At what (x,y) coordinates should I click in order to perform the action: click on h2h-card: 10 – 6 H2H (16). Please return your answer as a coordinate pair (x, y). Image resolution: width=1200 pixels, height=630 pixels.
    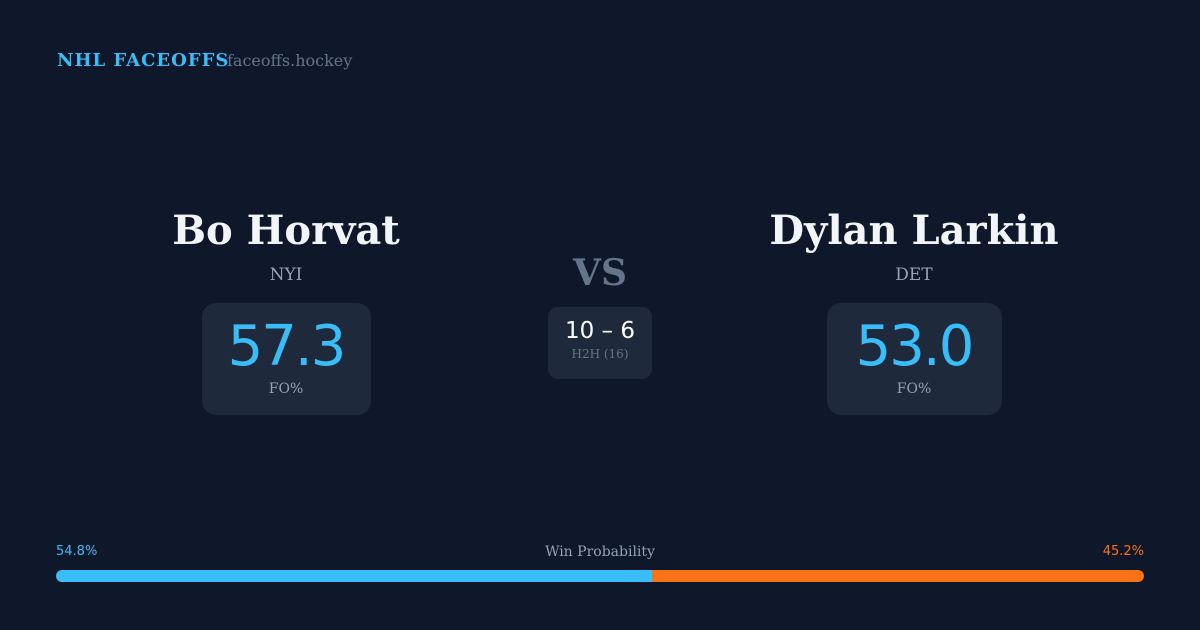
    Looking at the image, I should click on (600, 343).